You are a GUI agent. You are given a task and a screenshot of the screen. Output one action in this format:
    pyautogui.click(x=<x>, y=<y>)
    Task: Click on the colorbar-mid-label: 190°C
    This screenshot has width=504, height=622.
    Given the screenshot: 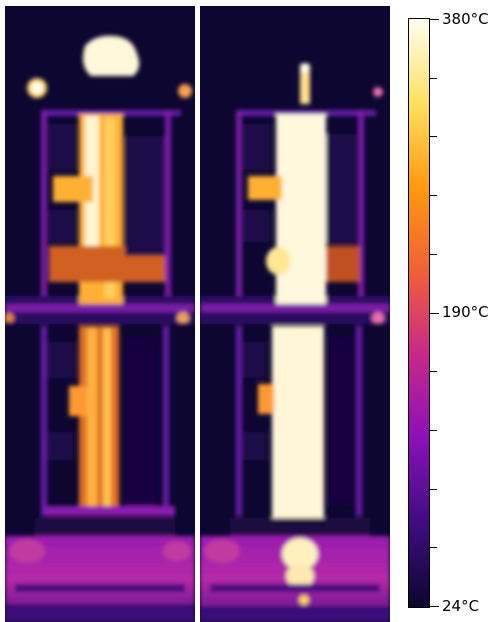 What is the action you would take?
    pyautogui.click(x=465, y=312)
    